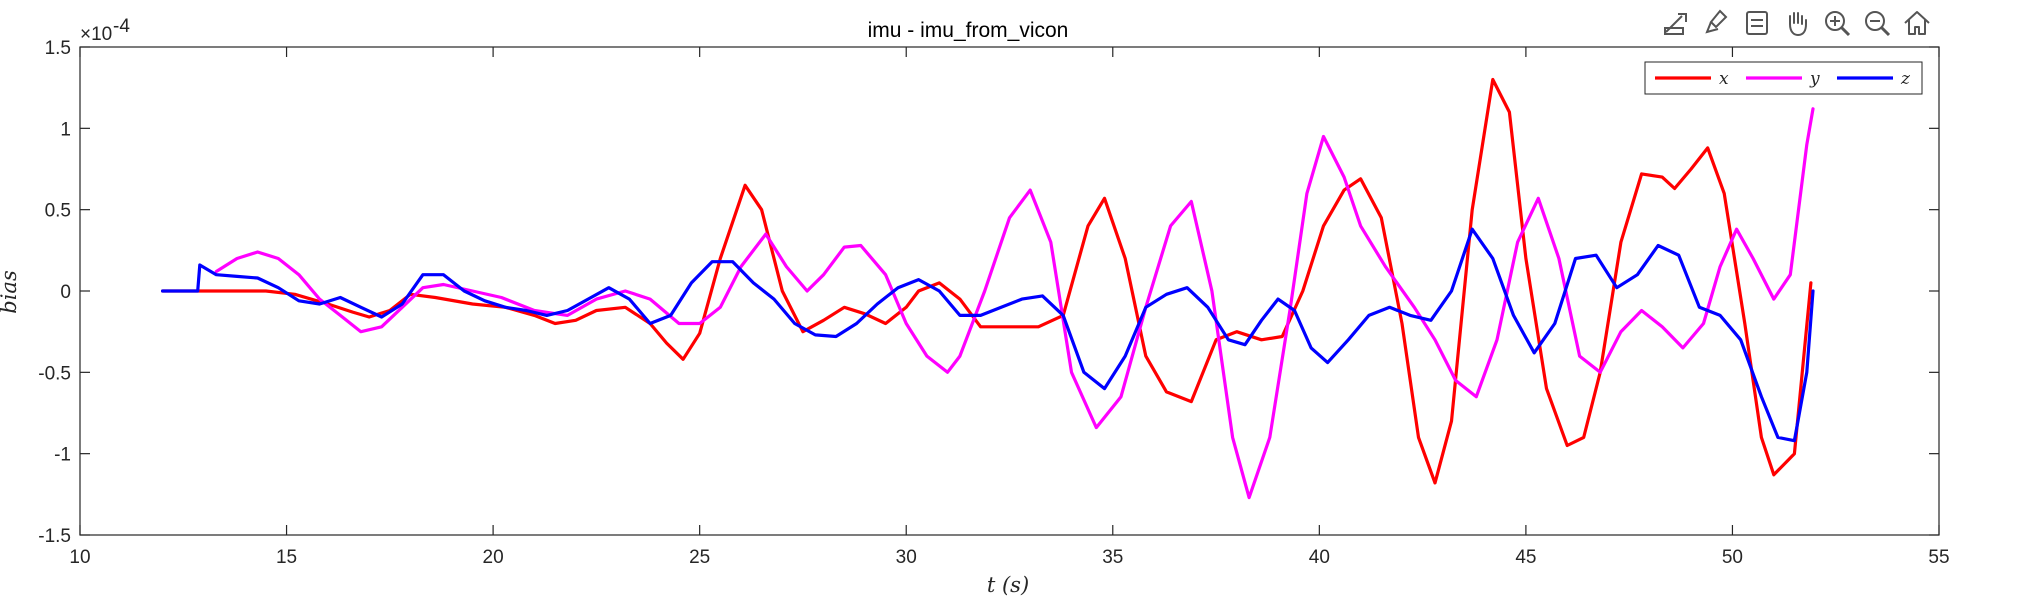 This screenshot has height=601, width=2042. Describe the element at coordinates (1319, 557) in the screenshot. I see `x-tick-label: 40` at that location.